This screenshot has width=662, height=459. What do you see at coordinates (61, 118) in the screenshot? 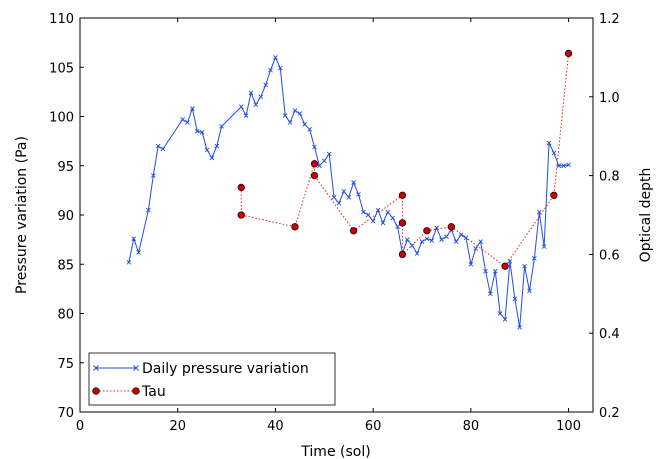
I see `y-tick-label: 100` at bounding box center [61, 118].